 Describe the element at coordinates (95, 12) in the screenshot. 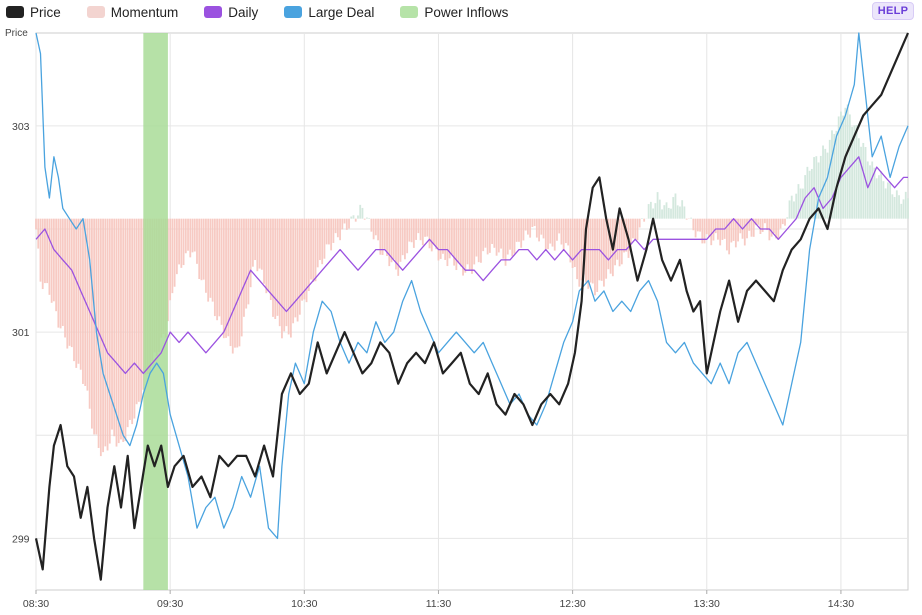

I see `momentum-swatch` at that location.